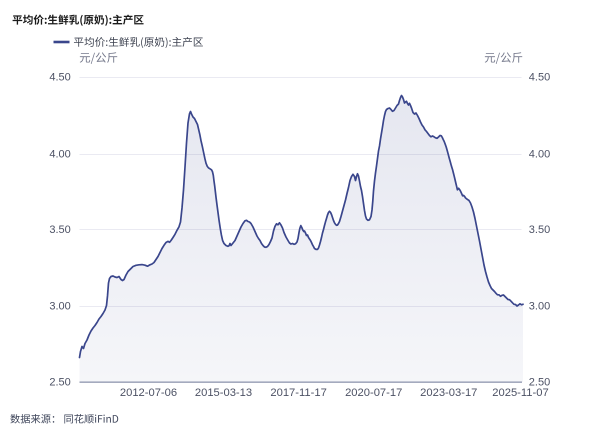 This screenshot has width=600, height=439. What do you see at coordinates (298, 393) in the screenshot?
I see `svg-text: 2017-11-17` at bounding box center [298, 393].